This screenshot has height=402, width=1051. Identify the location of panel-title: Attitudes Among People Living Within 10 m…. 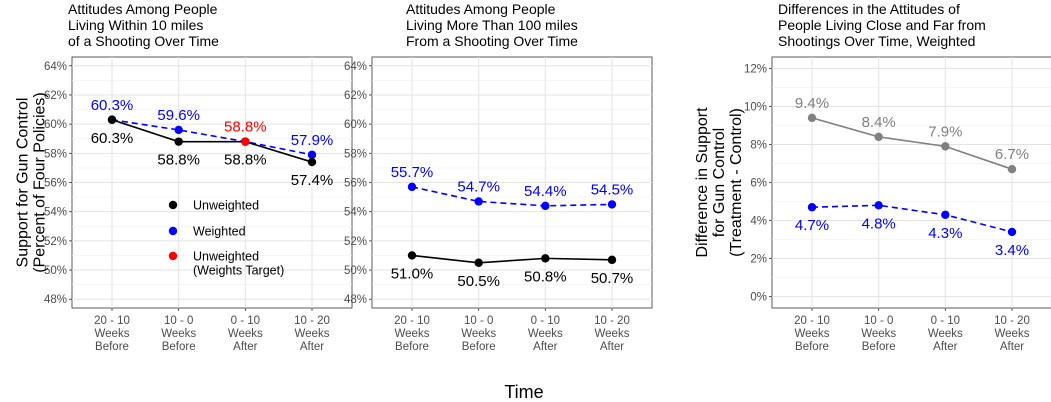
(143, 25).